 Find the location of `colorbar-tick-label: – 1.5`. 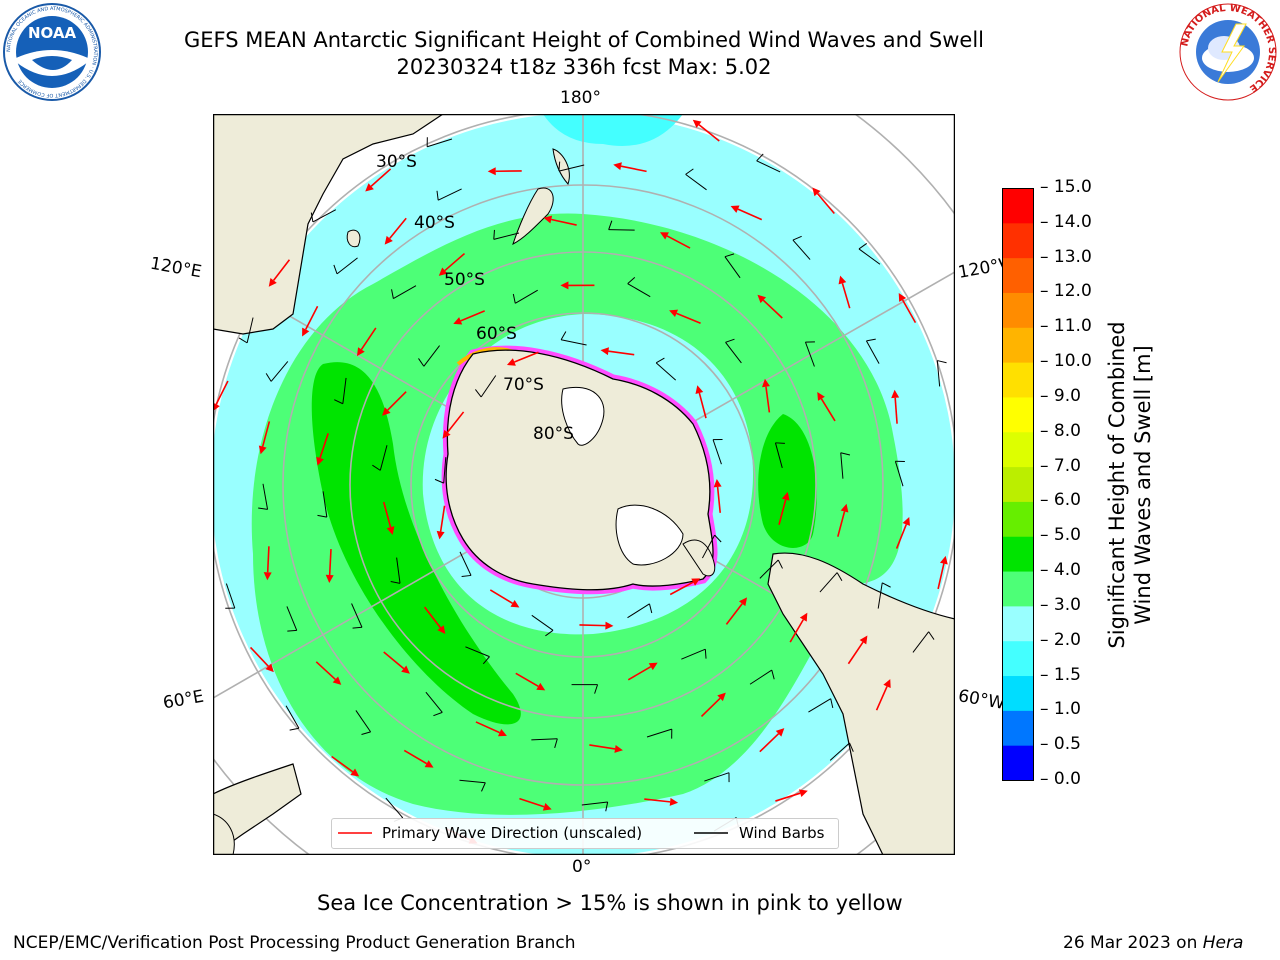

colorbar-tick-label: – 1.5 is located at coordinates (1060, 674).